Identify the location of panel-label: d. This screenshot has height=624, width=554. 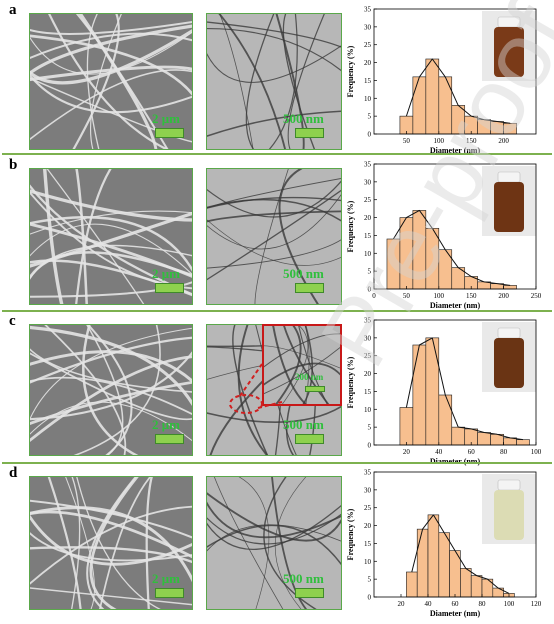
(13, 473).